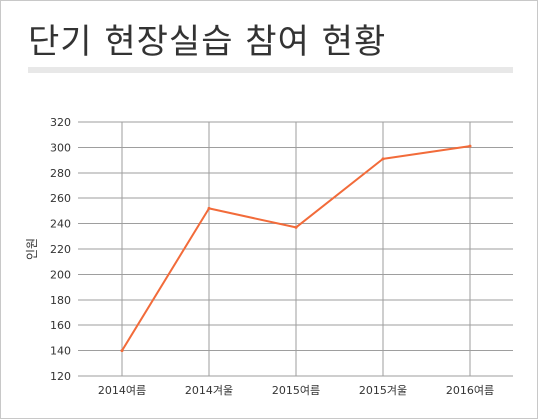  What do you see at coordinates (60, 173) in the screenshot?
I see `y-tick-label: 280` at bounding box center [60, 173].